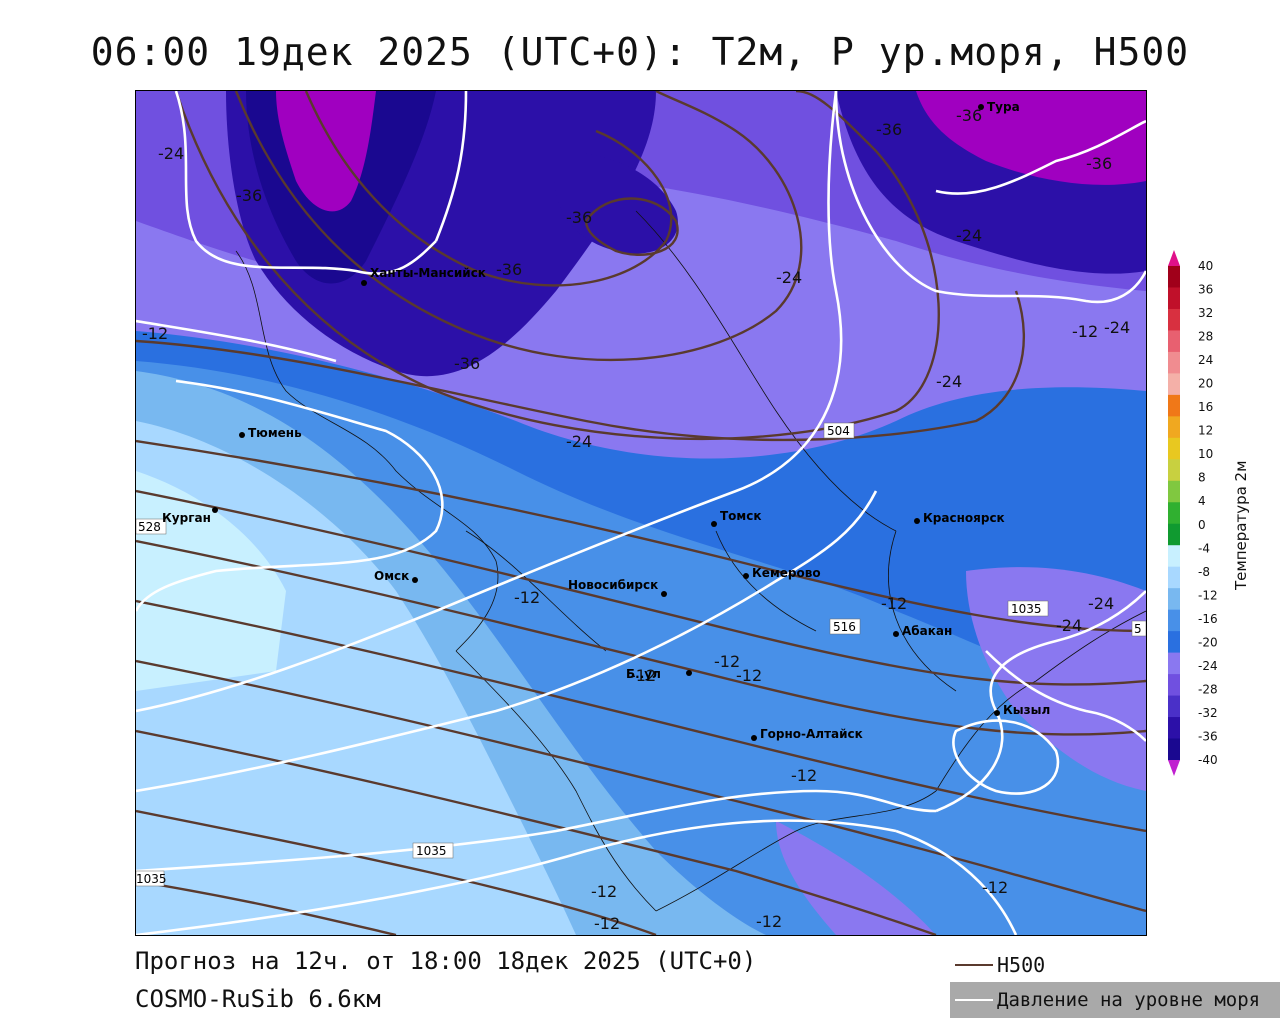 The image size is (1280, 1024). What do you see at coordinates (999, 107) in the screenshot?
I see `city-tura: Тура` at bounding box center [999, 107].